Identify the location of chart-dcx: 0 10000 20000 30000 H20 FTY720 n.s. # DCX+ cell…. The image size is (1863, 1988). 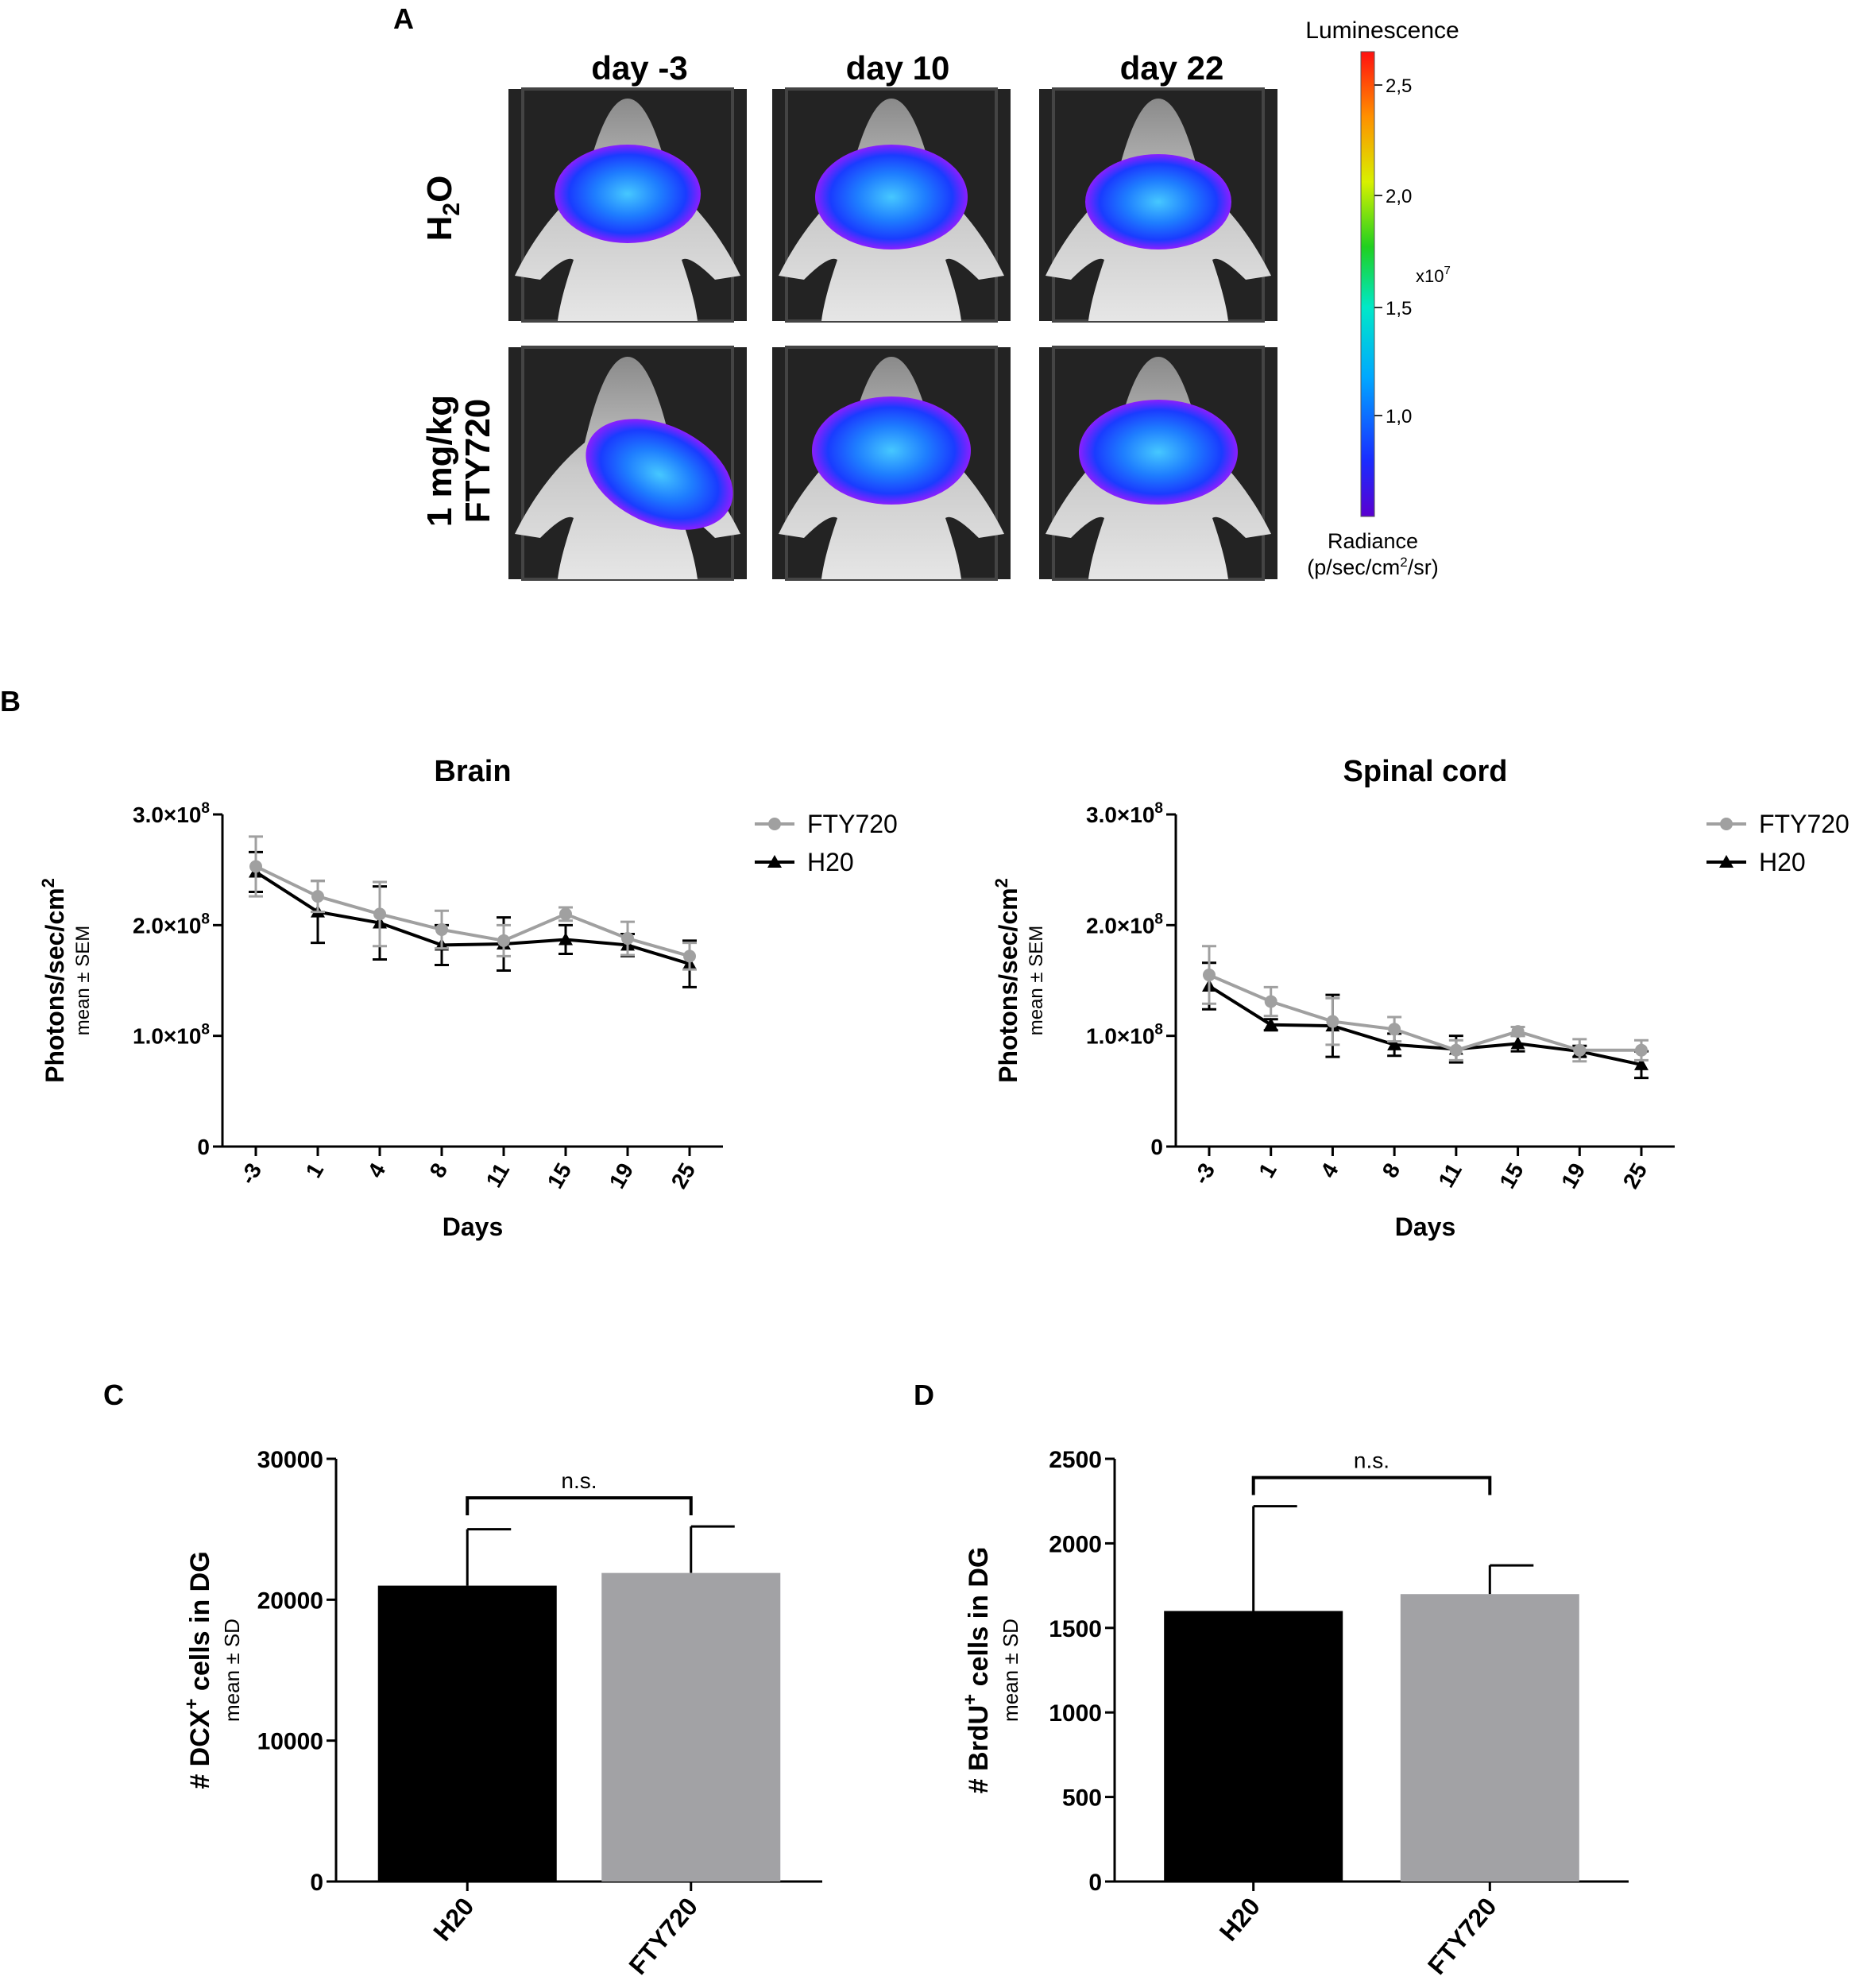
(501, 1713).